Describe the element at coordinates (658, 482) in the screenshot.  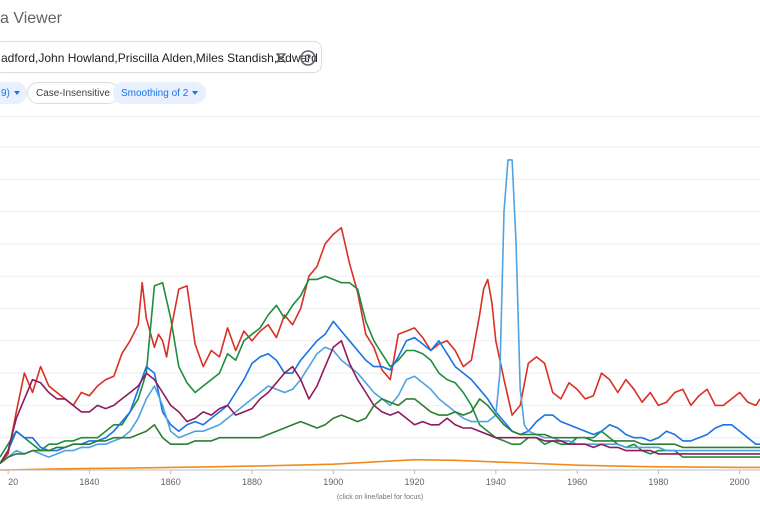
I see `x-tick-label: 1980` at that location.